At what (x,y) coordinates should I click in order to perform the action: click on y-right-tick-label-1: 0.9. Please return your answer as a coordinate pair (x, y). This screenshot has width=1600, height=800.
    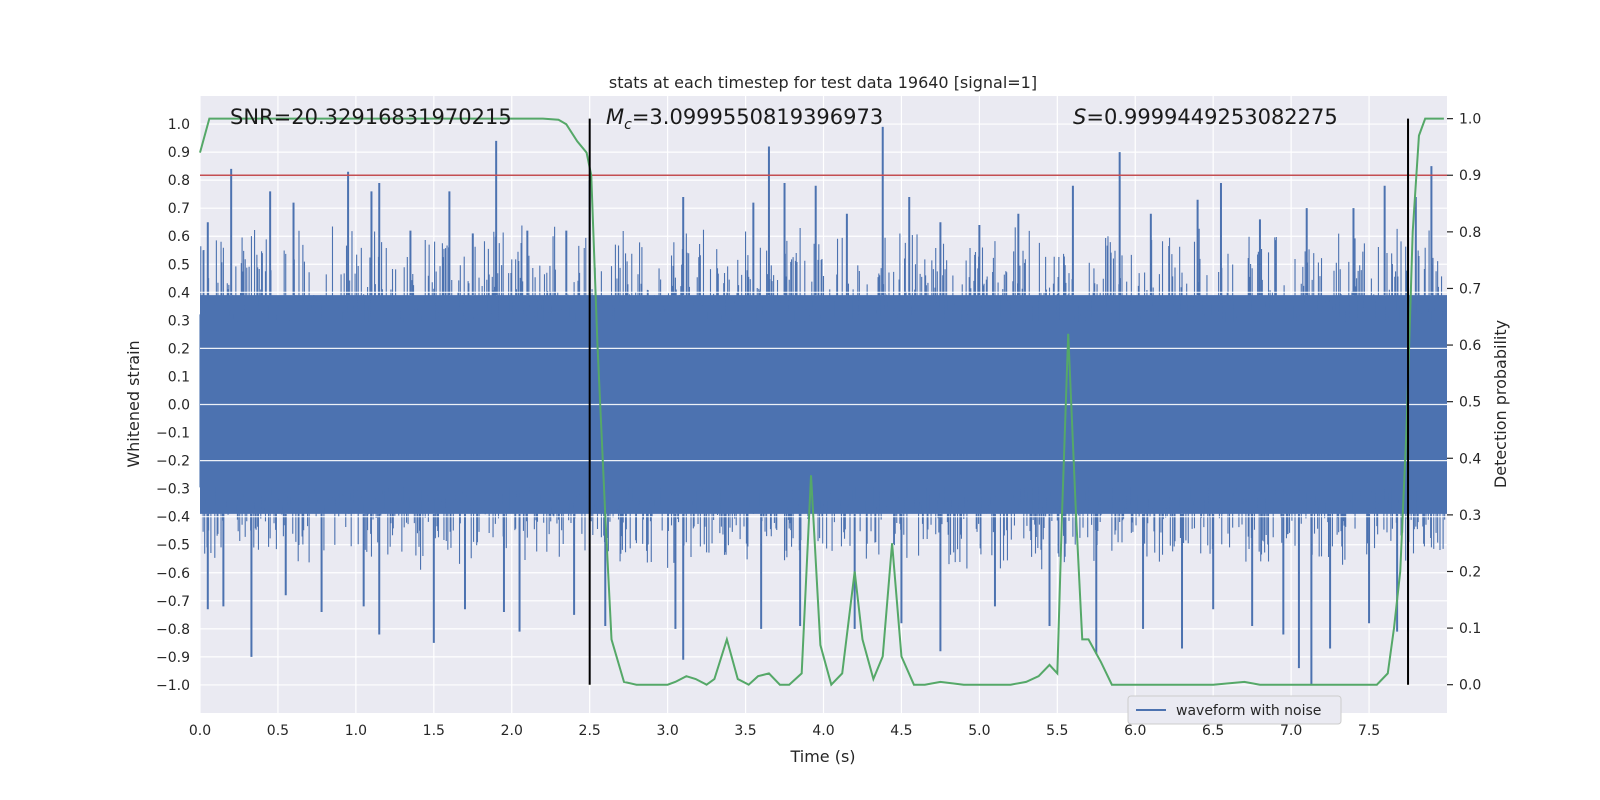
    Looking at the image, I should click on (1470, 176).